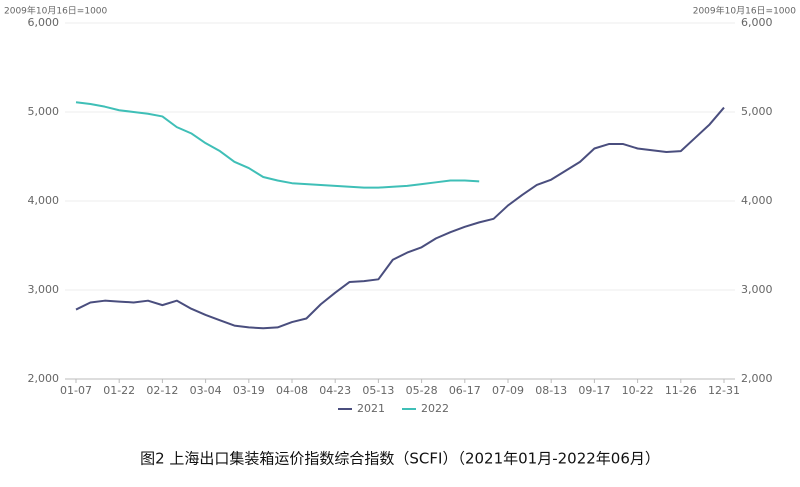 This screenshot has height=487, width=800. Describe the element at coordinates (757, 111) in the screenshot. I see `y2-tick-label: 5,000` at that location.